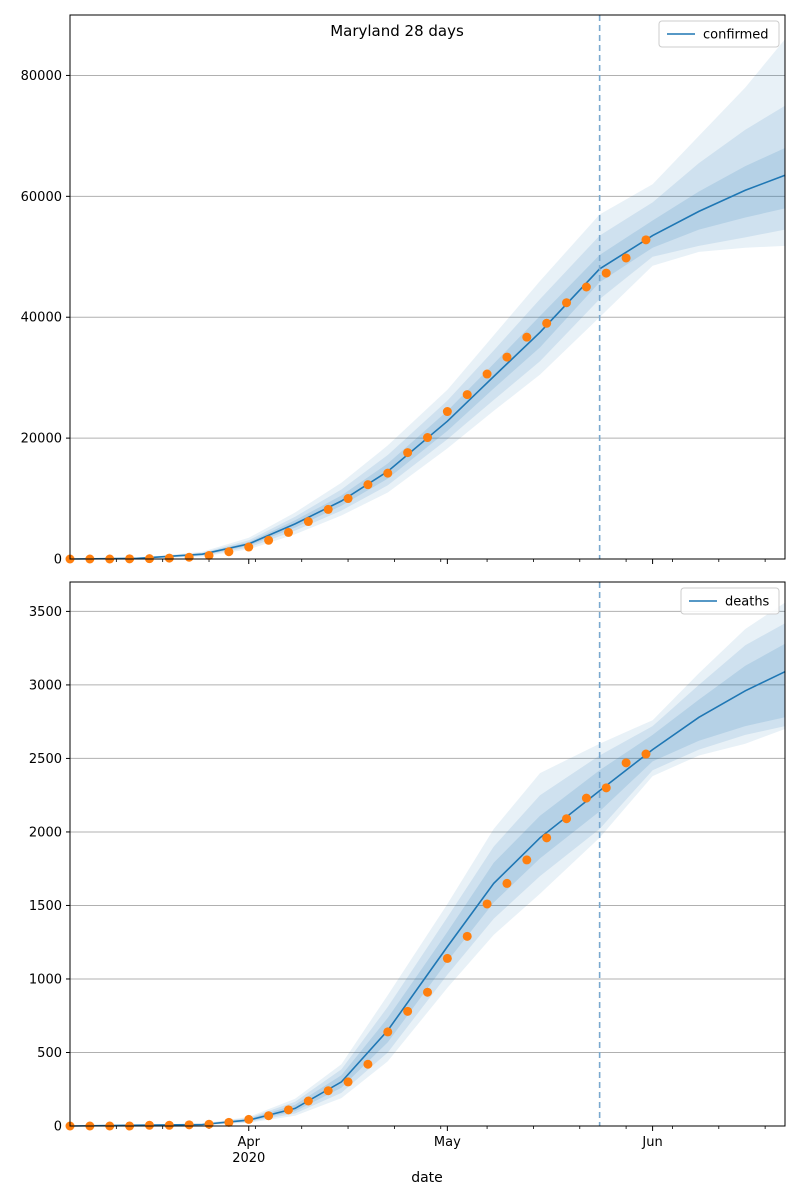 The width and height of the screenshot is (800, 1200). What do you see at coordinates (45, 832) in the screenshot?
I see `y-tick-label: 2000` at bounding box center [45, 832].